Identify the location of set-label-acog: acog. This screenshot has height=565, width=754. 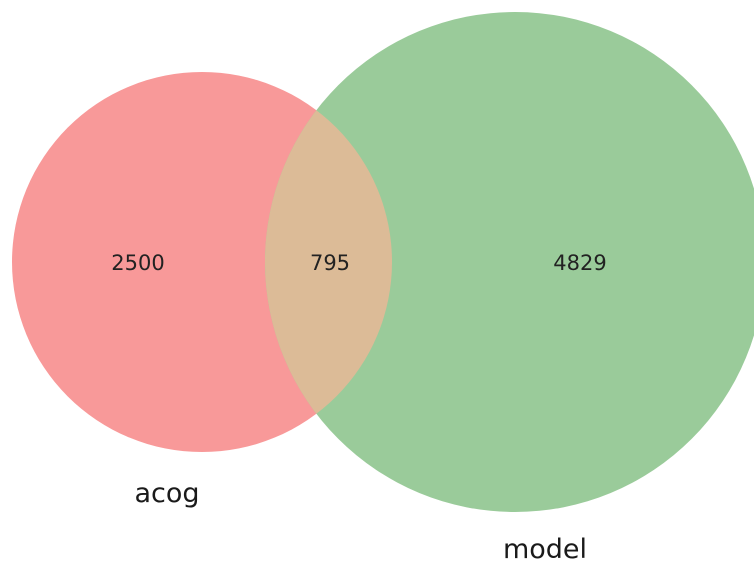
(166, 493).